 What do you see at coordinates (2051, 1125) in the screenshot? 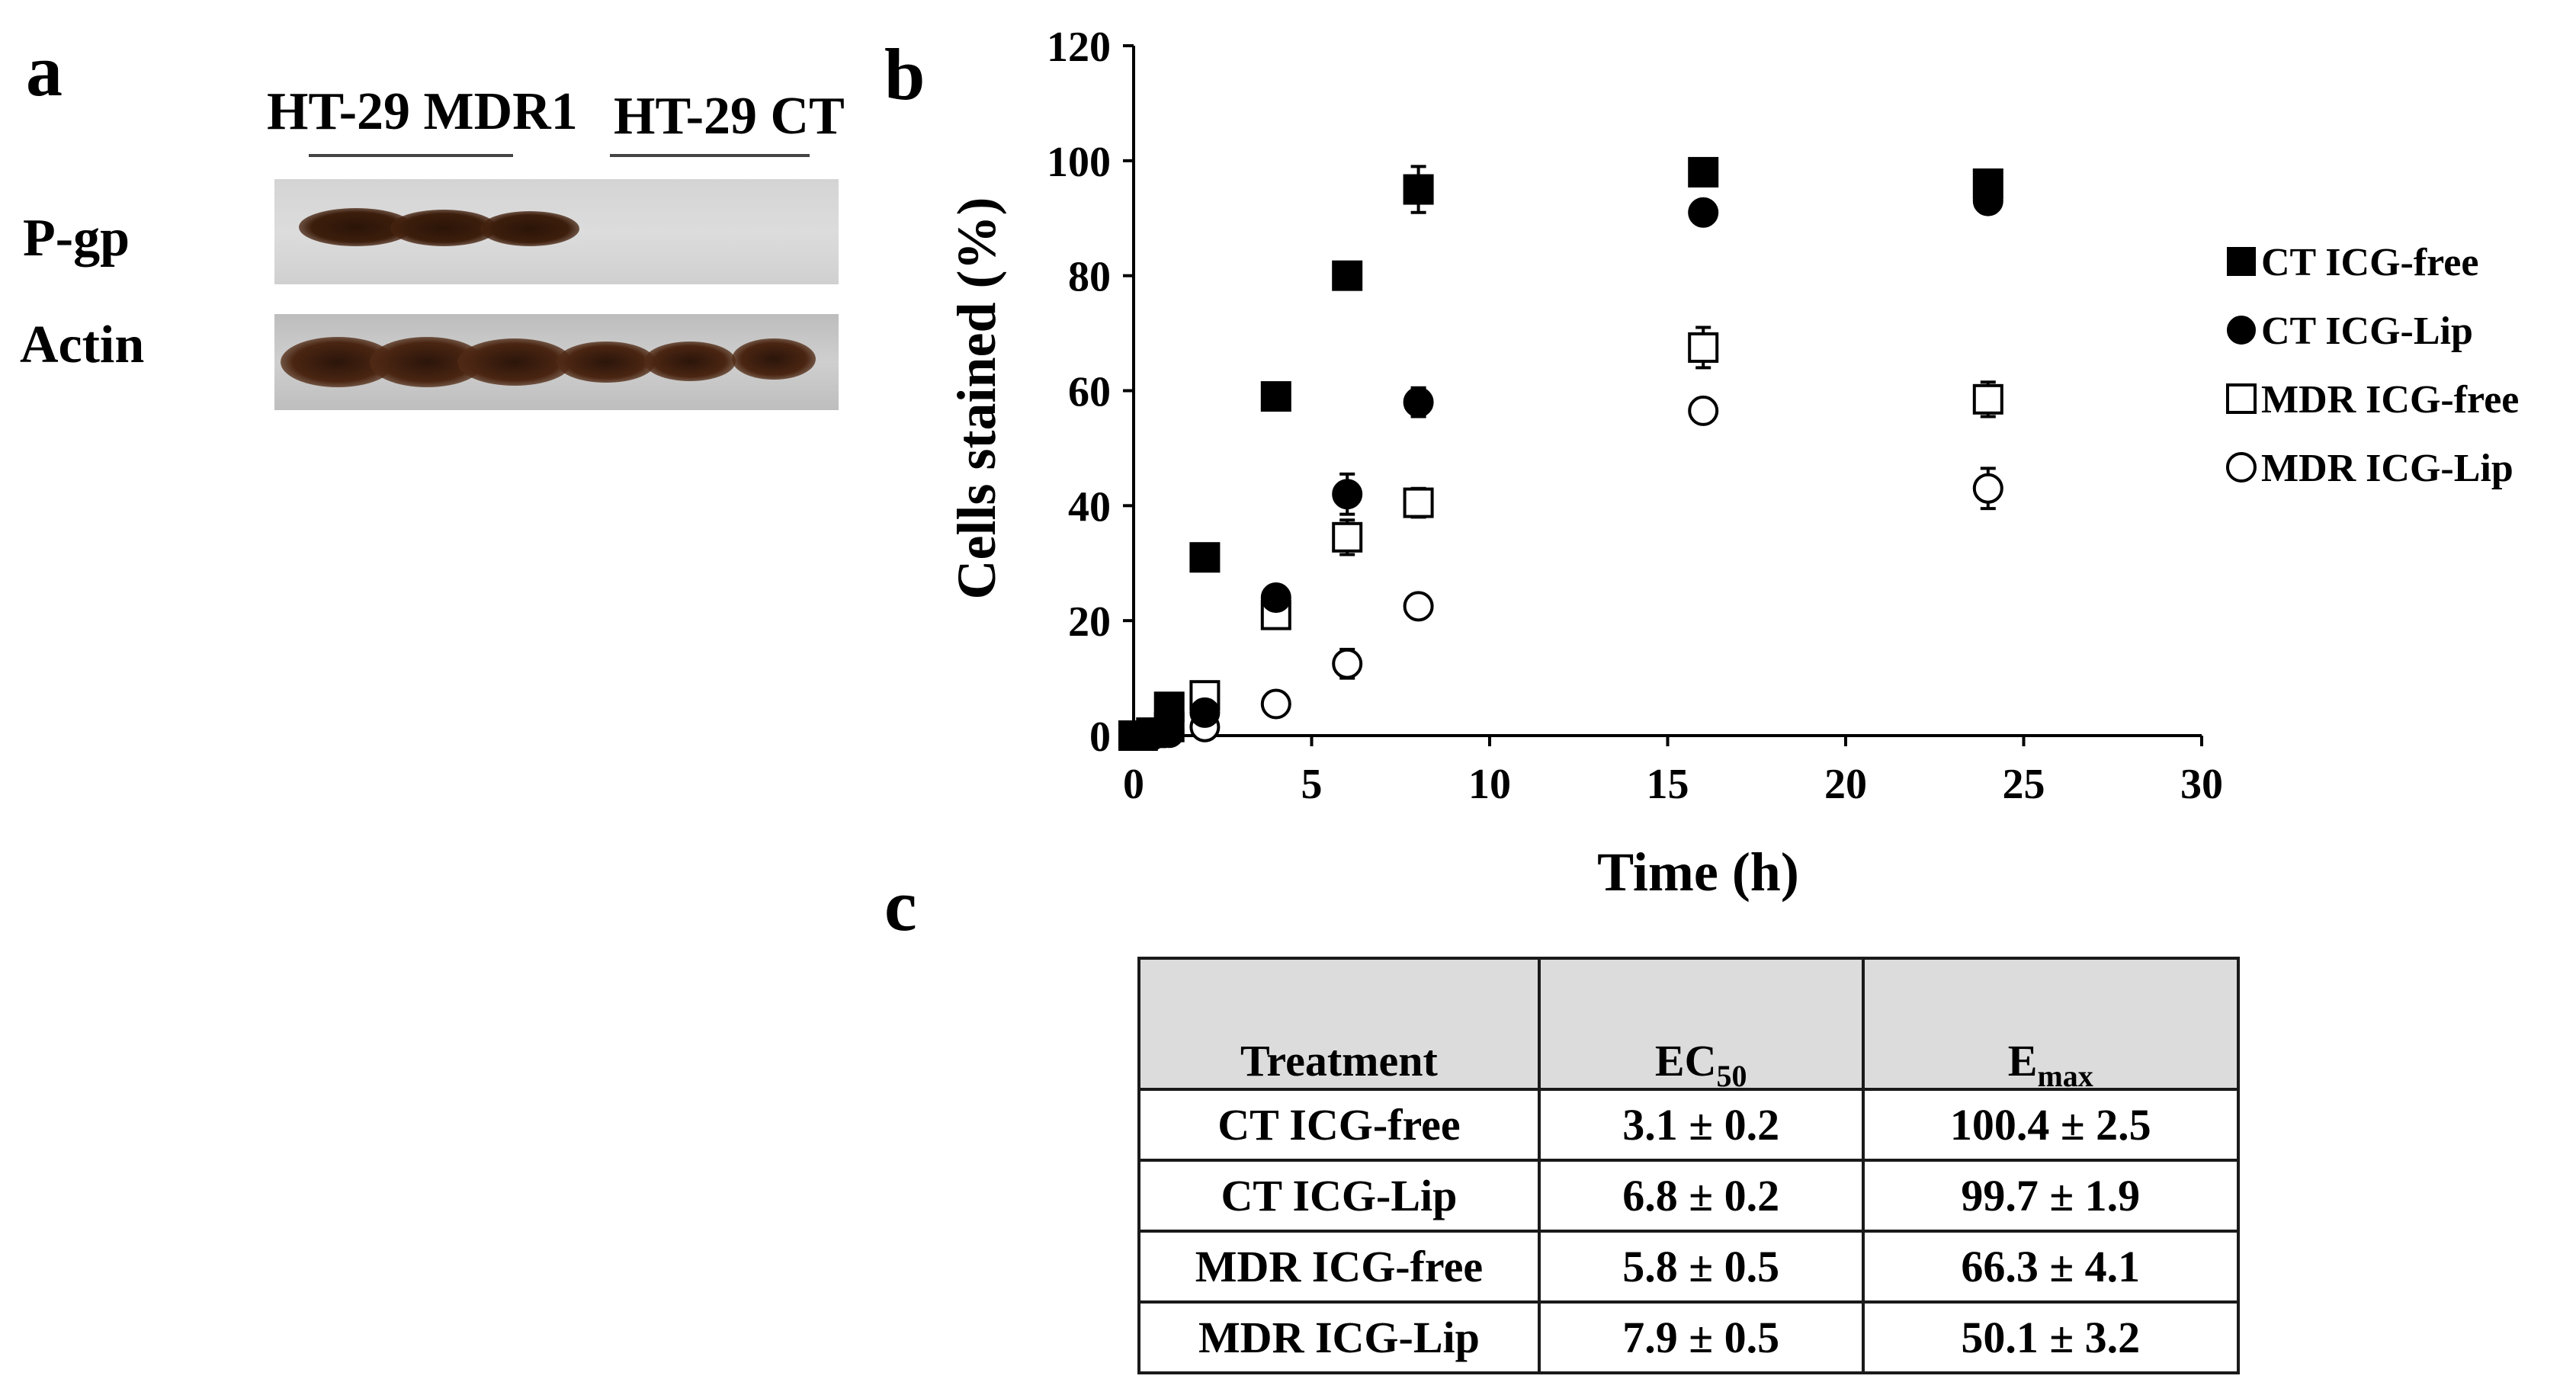
I see `cell-emax: 100.4 ± 2.5` at bounding box center [2051, 1125].